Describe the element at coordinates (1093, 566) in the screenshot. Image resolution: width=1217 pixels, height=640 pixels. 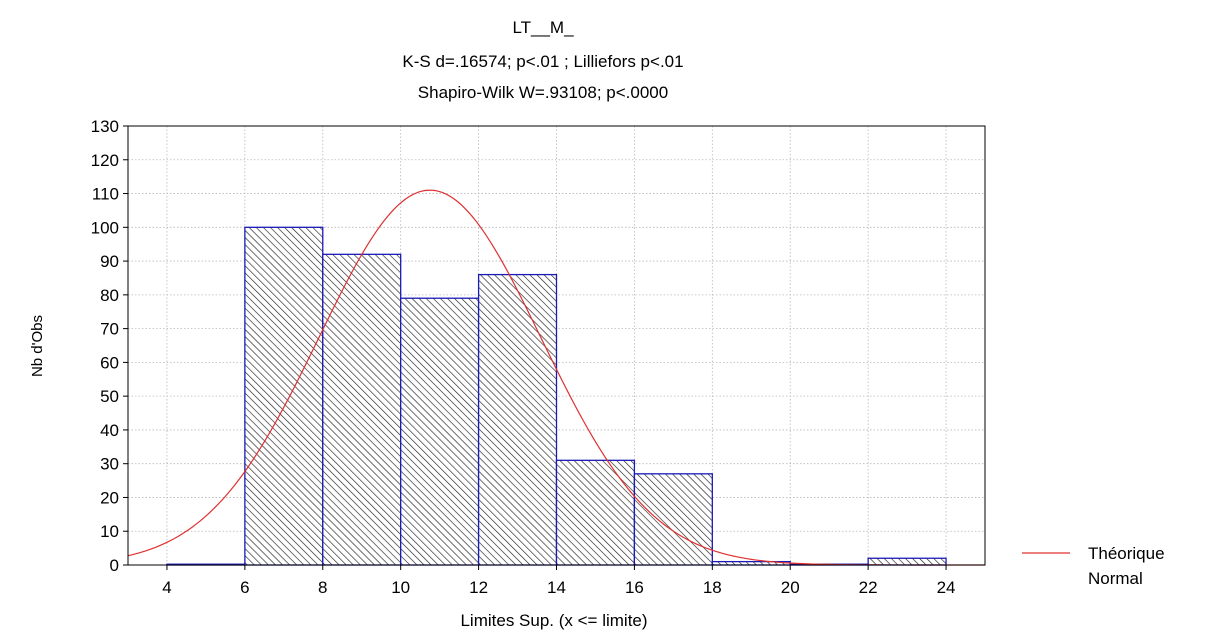
I see `legend: Théorique Normal` at that location.